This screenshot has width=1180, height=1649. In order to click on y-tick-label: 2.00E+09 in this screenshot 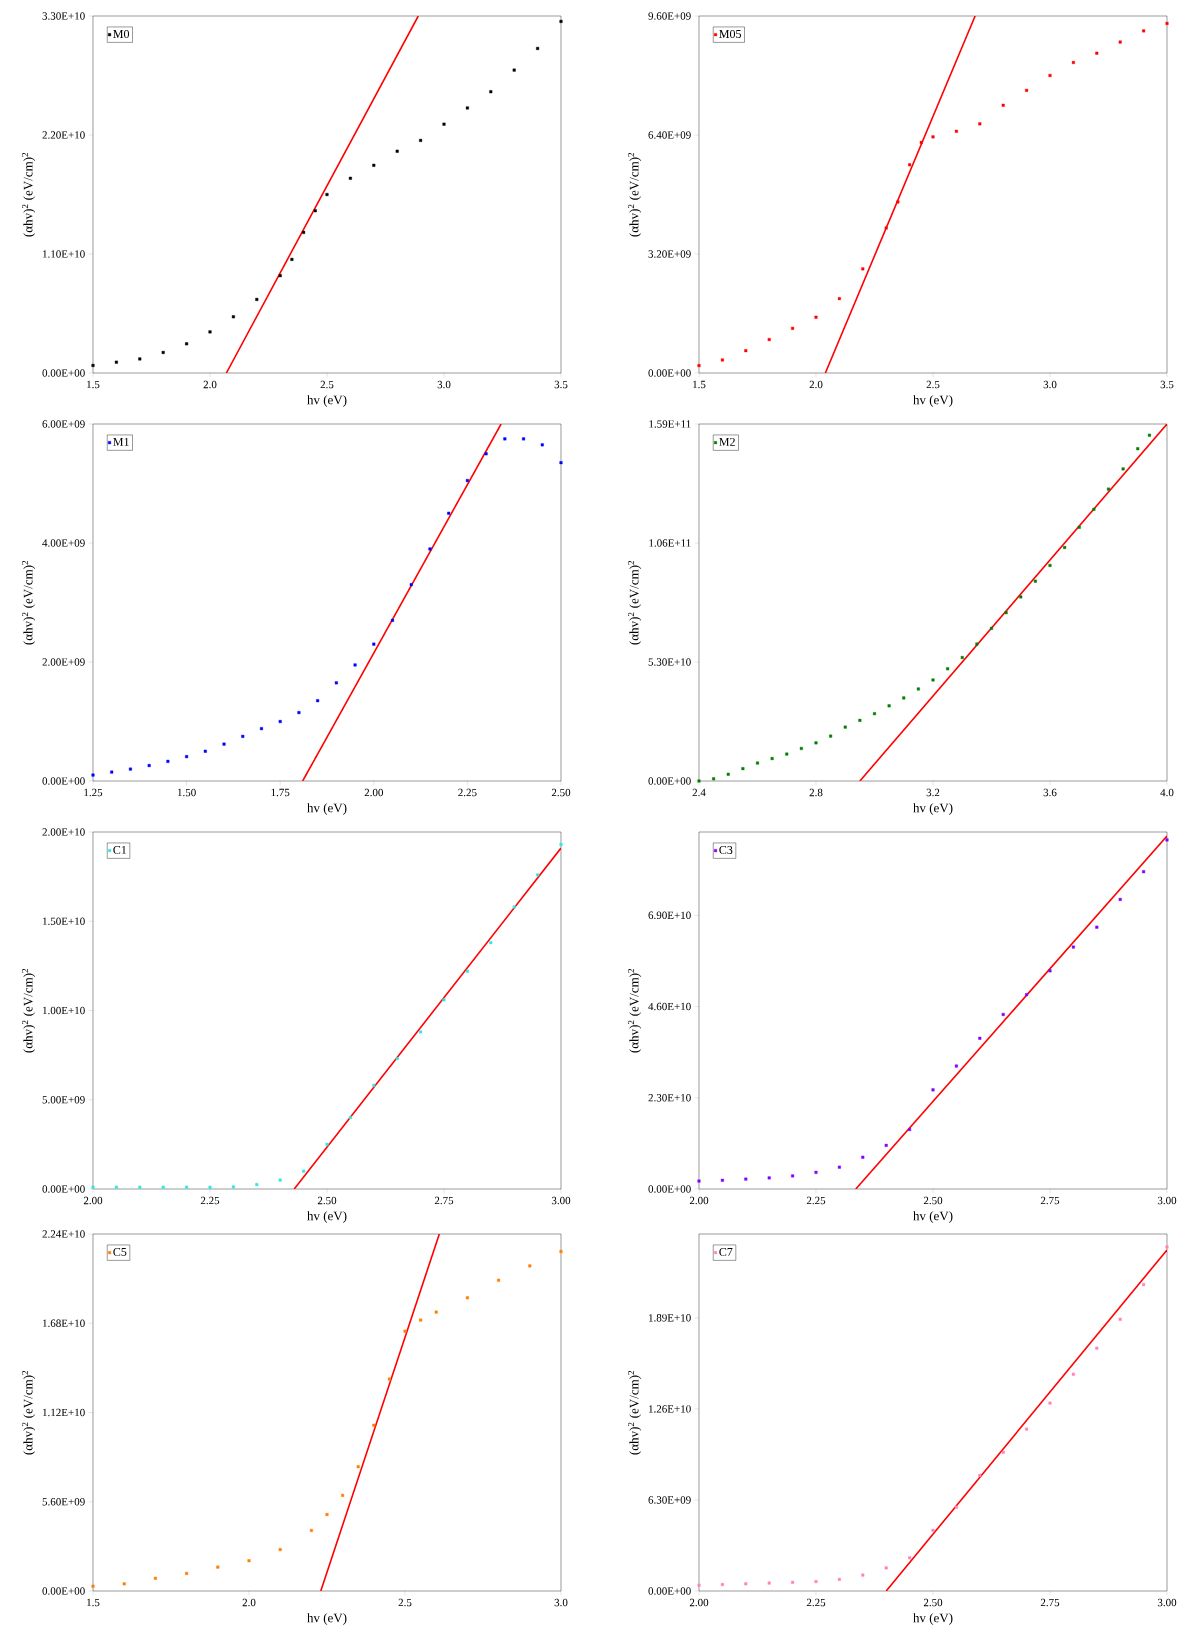, I will do `click(63, 662)`.